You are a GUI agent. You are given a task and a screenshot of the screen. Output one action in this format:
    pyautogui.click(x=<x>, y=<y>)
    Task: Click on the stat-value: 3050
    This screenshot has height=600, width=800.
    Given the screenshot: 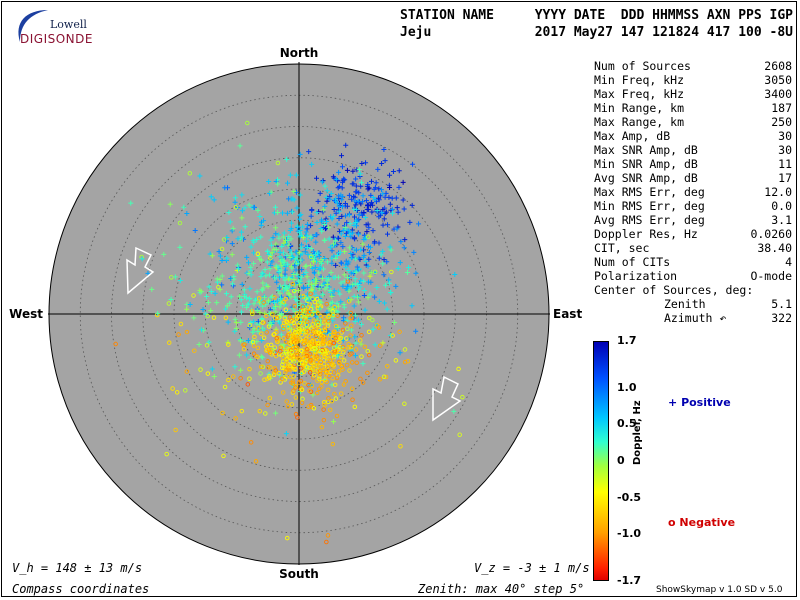 What is the action you would take?
    pyautogui.click(x=778, y=80)
    